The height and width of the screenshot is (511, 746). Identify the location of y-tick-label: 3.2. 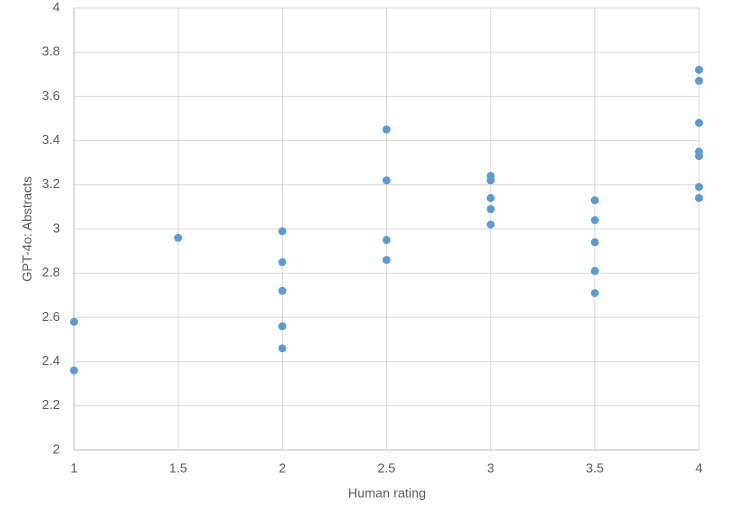
(51, 183).